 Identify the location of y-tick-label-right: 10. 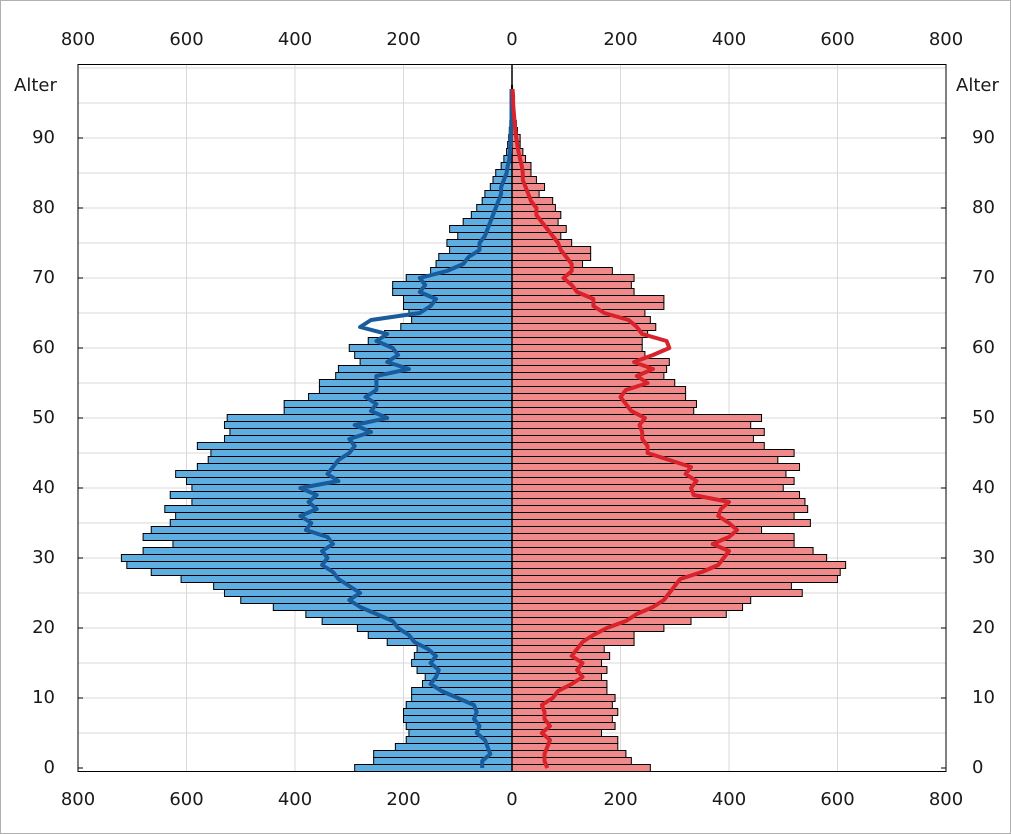
(983, 697).